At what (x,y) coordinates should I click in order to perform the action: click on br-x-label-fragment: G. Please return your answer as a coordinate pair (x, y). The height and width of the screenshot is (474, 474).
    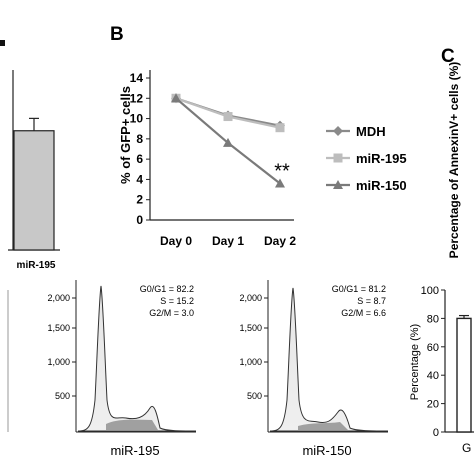
    Looking at the image, I should click on (466, 448).